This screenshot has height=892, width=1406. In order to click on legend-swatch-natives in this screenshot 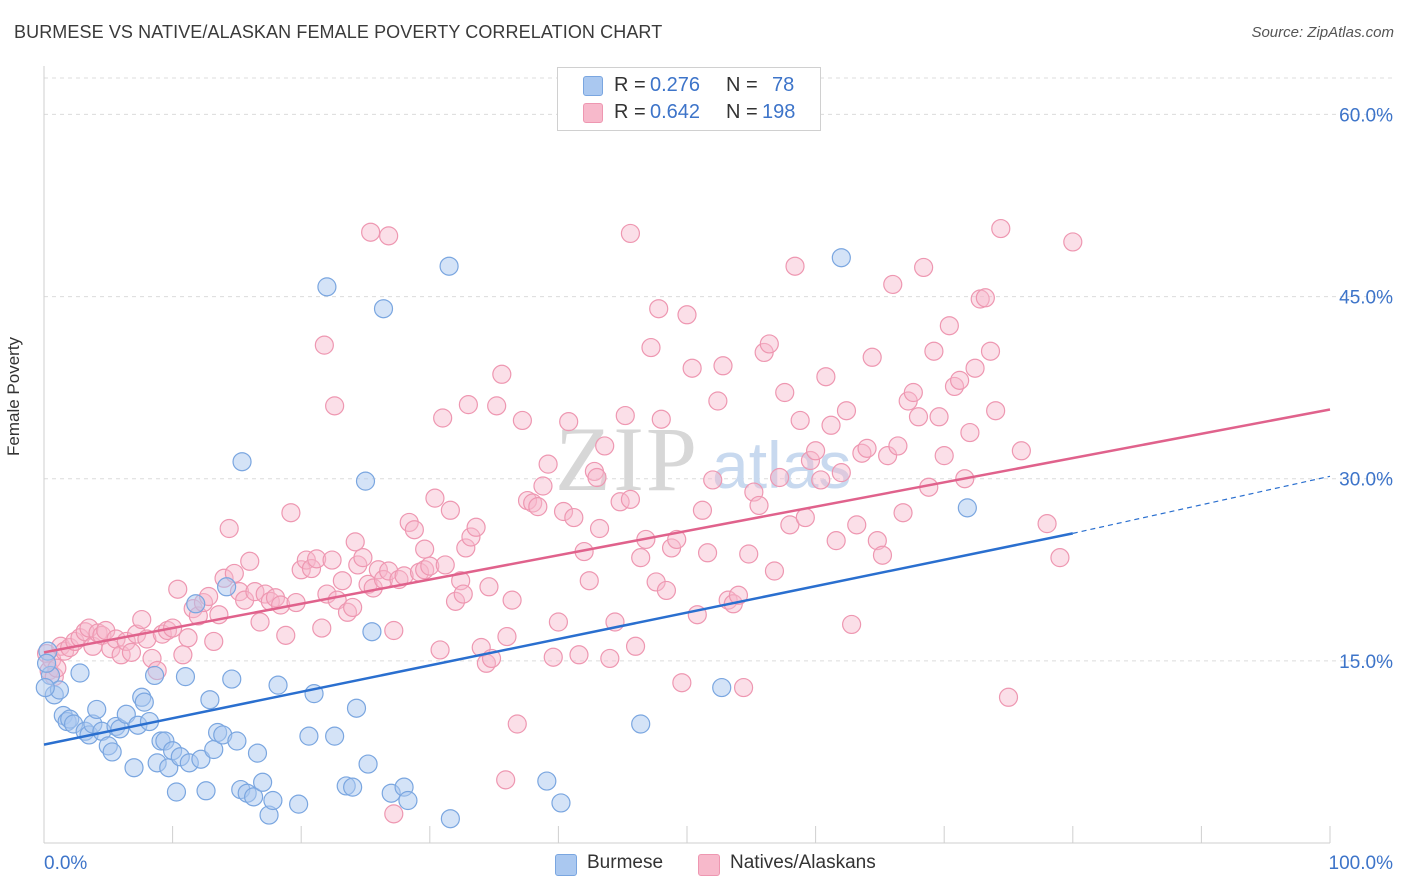, I will do `click(593, 113)`.